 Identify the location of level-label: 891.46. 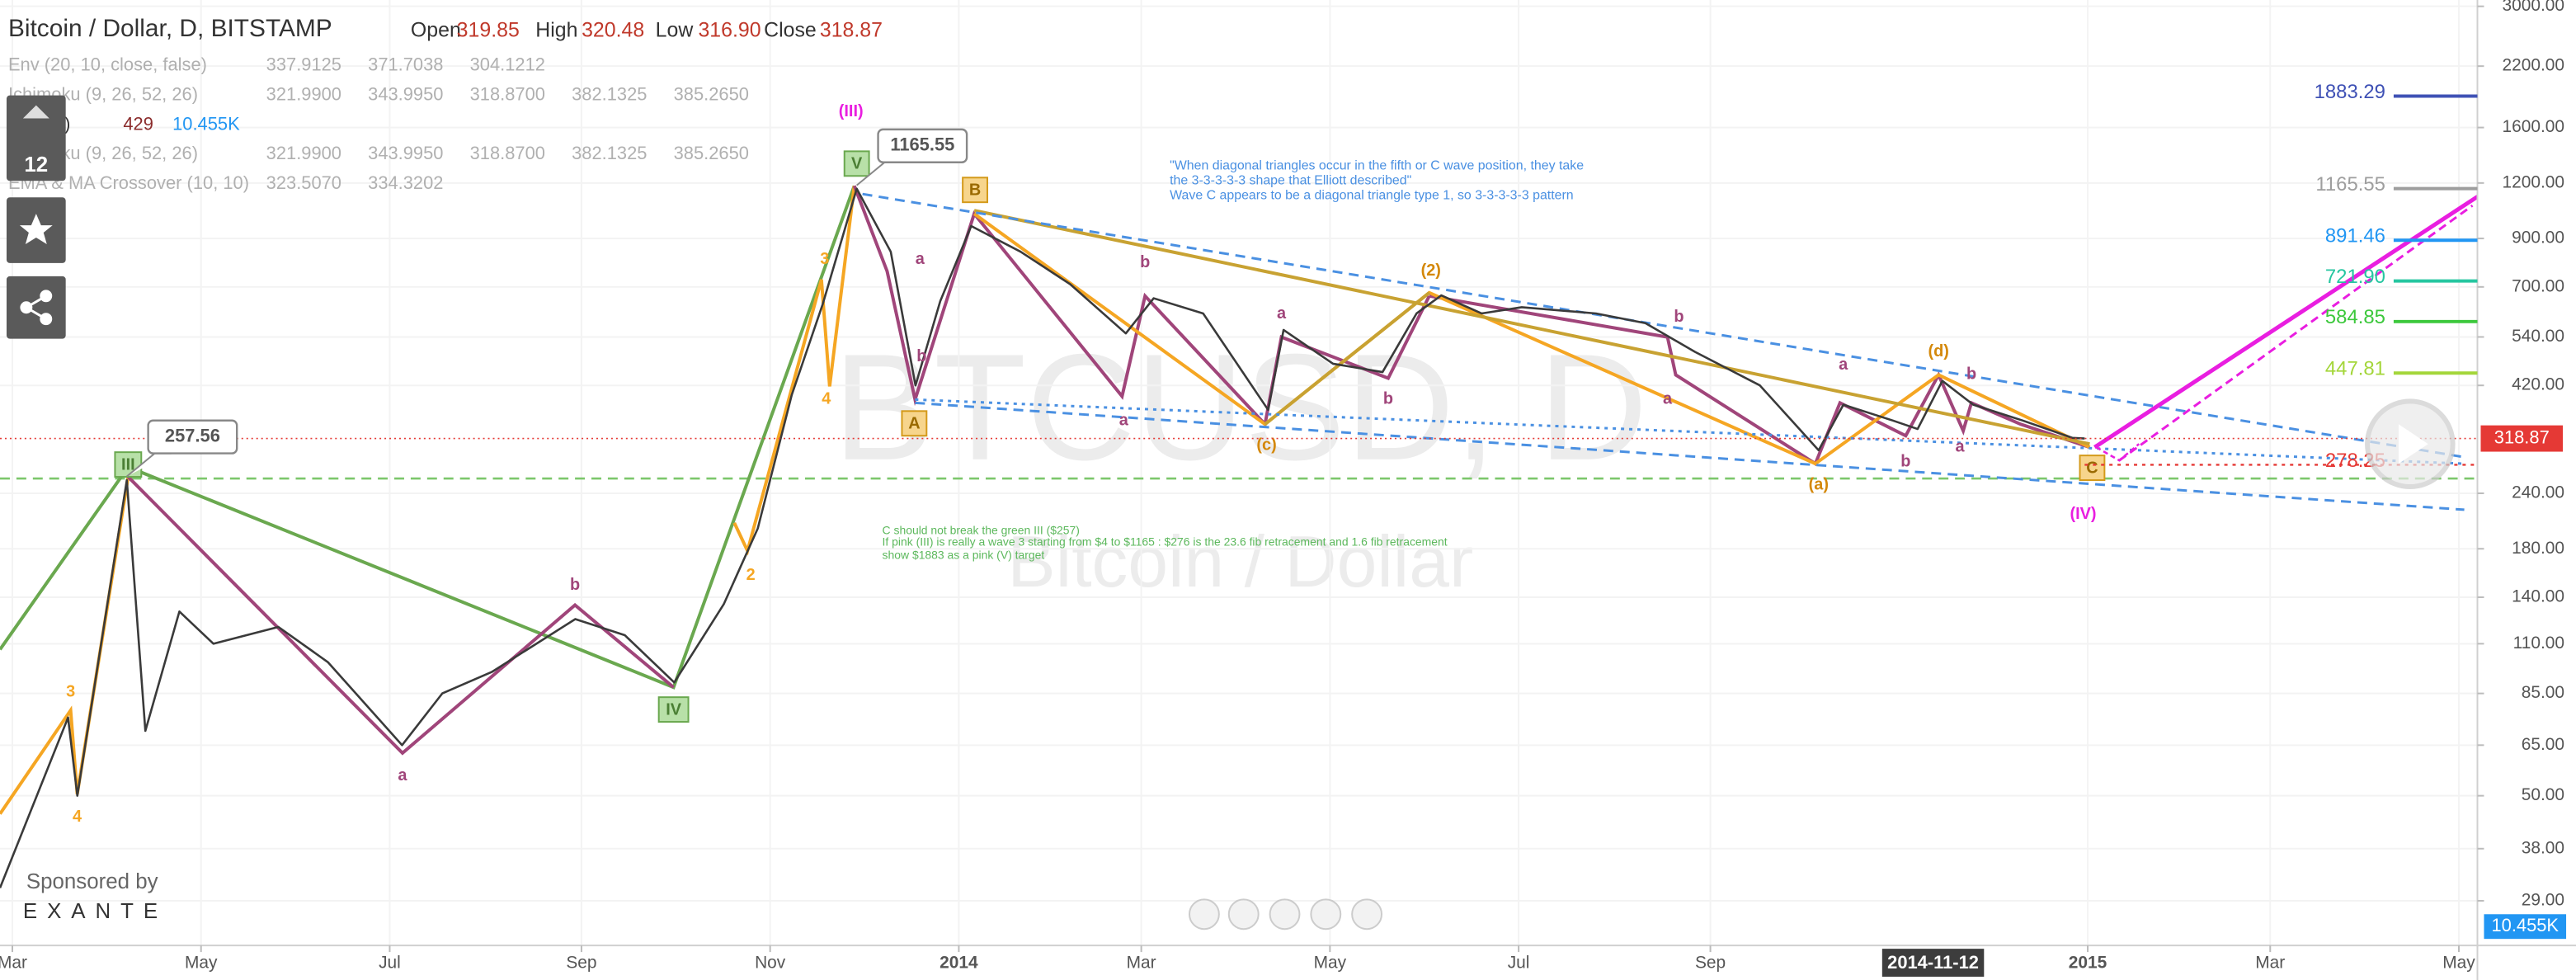
(2355, 236).